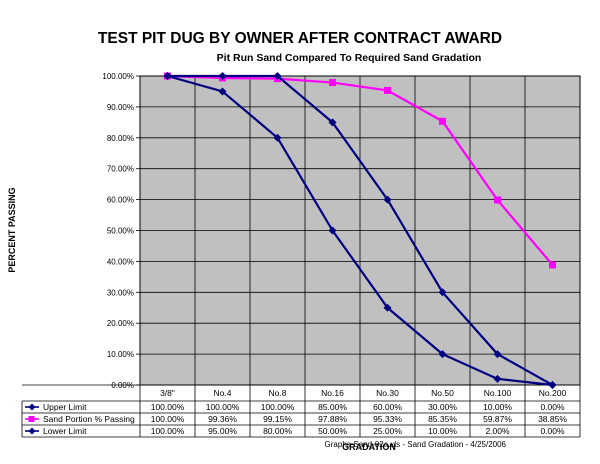 The height and width of the screenshot is (464, 600). Describe the element at coordinates (122, 385) in the screenshot. I see `y-tick-label: 0.00%` at that location.